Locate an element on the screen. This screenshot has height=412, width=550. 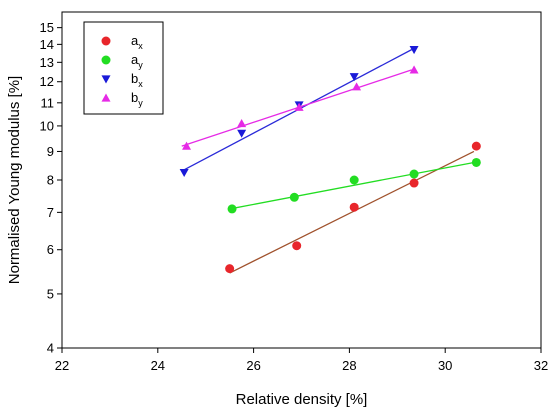
legend-marker-ay is located at coordinates (106, 60).